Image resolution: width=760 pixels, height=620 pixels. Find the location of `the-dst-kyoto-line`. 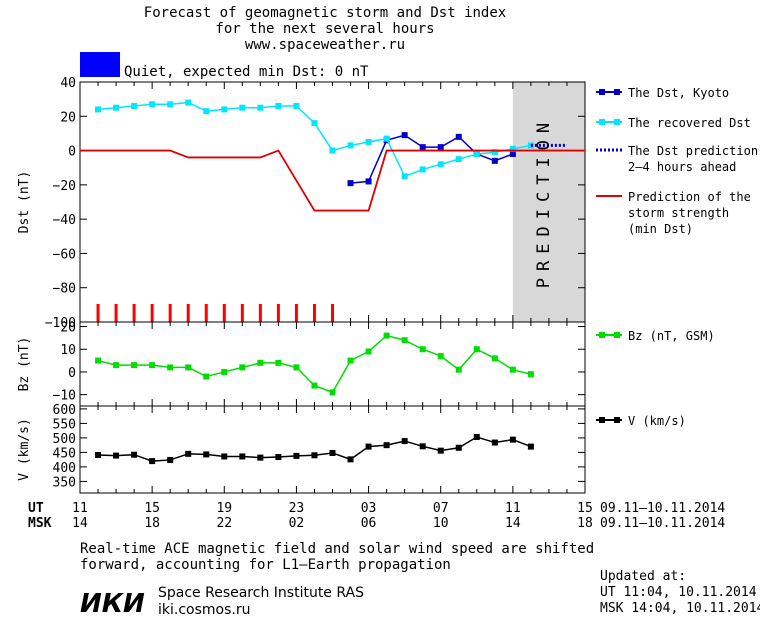

the-dst-kyoto-line is located at coordinates (432, 159).